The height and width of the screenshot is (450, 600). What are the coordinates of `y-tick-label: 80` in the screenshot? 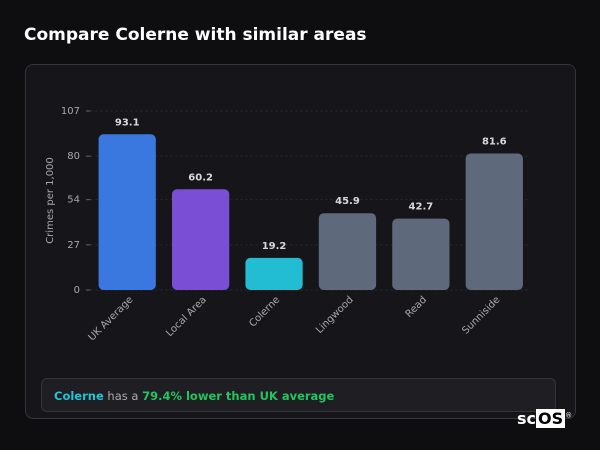 It's located at (73, 156).